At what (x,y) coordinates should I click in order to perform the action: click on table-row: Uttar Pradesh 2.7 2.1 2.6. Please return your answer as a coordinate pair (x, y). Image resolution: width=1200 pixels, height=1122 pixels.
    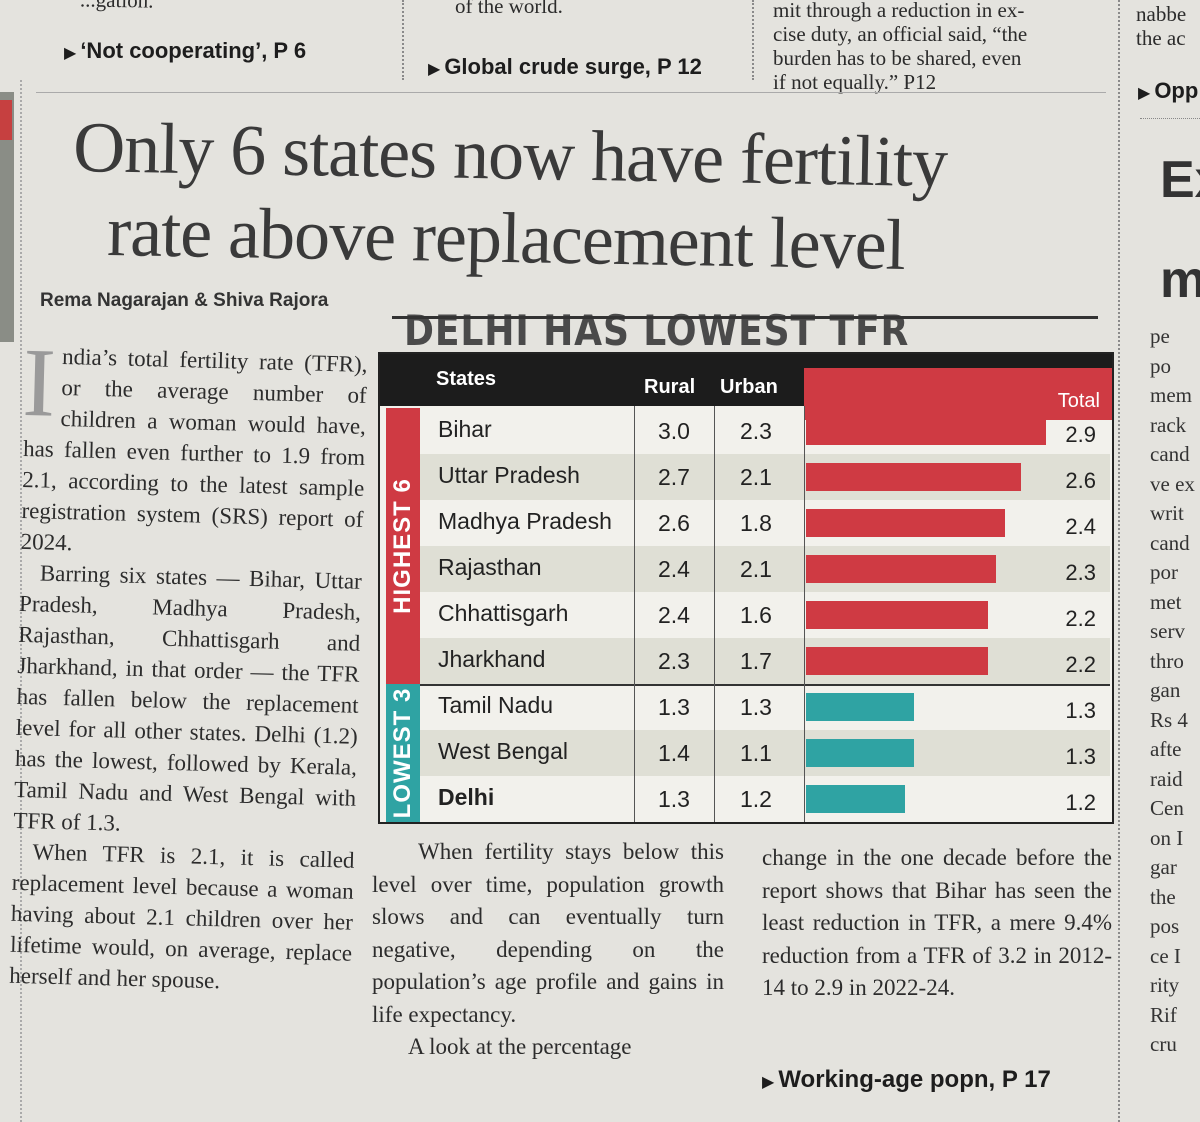
    Looking at the image, I should click on (765, 477).